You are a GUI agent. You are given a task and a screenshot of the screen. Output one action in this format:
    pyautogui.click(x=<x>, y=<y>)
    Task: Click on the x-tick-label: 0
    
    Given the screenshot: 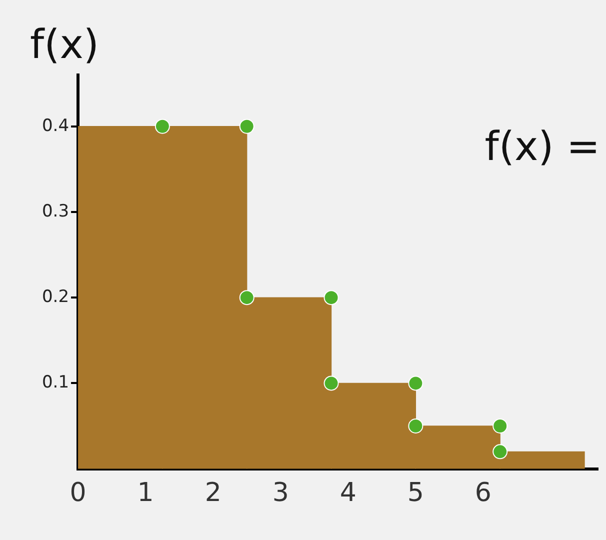 What is the action you would take?
    pyautogui.click(x=78, y=493)
    